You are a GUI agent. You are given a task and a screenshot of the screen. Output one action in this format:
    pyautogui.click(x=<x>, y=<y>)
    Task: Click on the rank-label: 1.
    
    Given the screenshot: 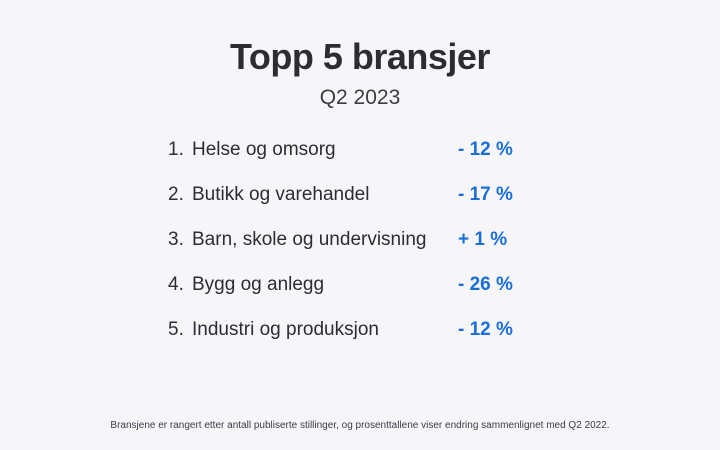 What is the action you would take?
    pyautogui.click(x=176, y=149)
    